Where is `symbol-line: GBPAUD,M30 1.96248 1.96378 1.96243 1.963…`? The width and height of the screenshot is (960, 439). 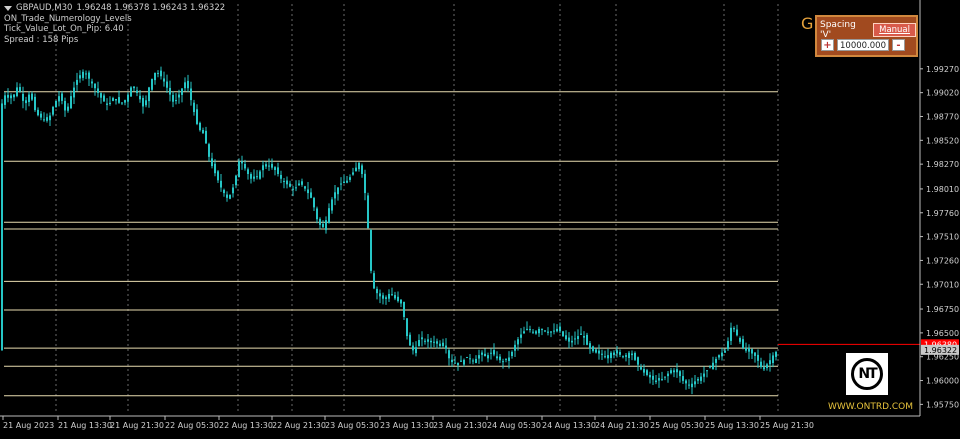
symbol-line: GBPAUD,M30 1.96248 1.96378 1.96243 1.963… is located at coordinates (114, 8).